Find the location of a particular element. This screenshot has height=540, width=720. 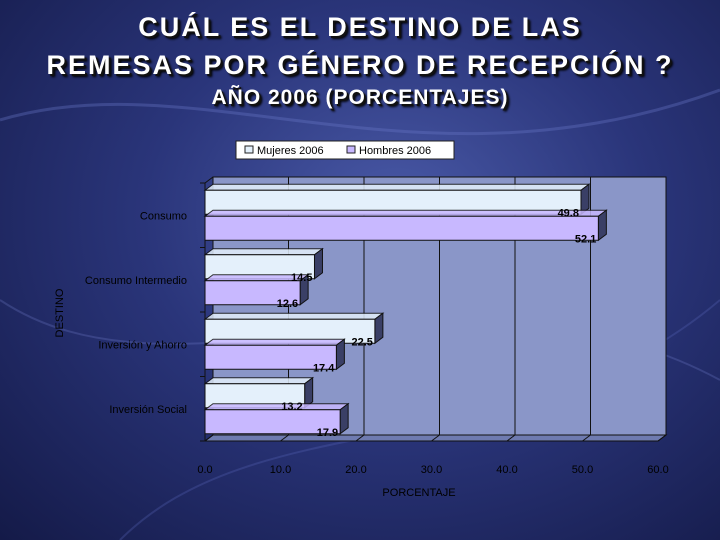

x-tick-label-1: 10.0 is located at coordinates (280, 470).